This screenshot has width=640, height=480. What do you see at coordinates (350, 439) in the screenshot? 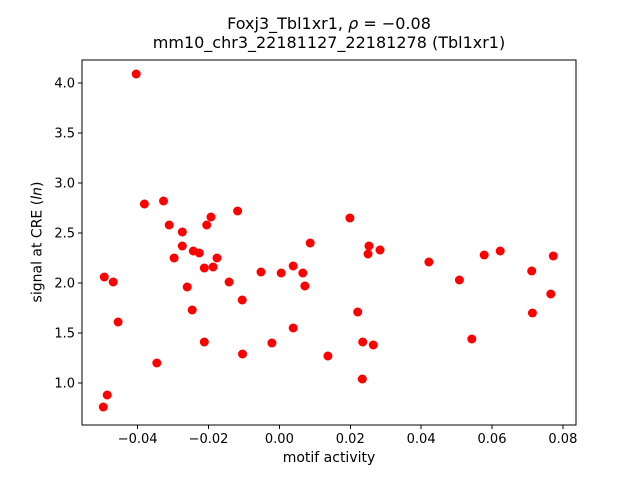
I see `x-tick-label: 0.02` at bounding box center [350, 439].